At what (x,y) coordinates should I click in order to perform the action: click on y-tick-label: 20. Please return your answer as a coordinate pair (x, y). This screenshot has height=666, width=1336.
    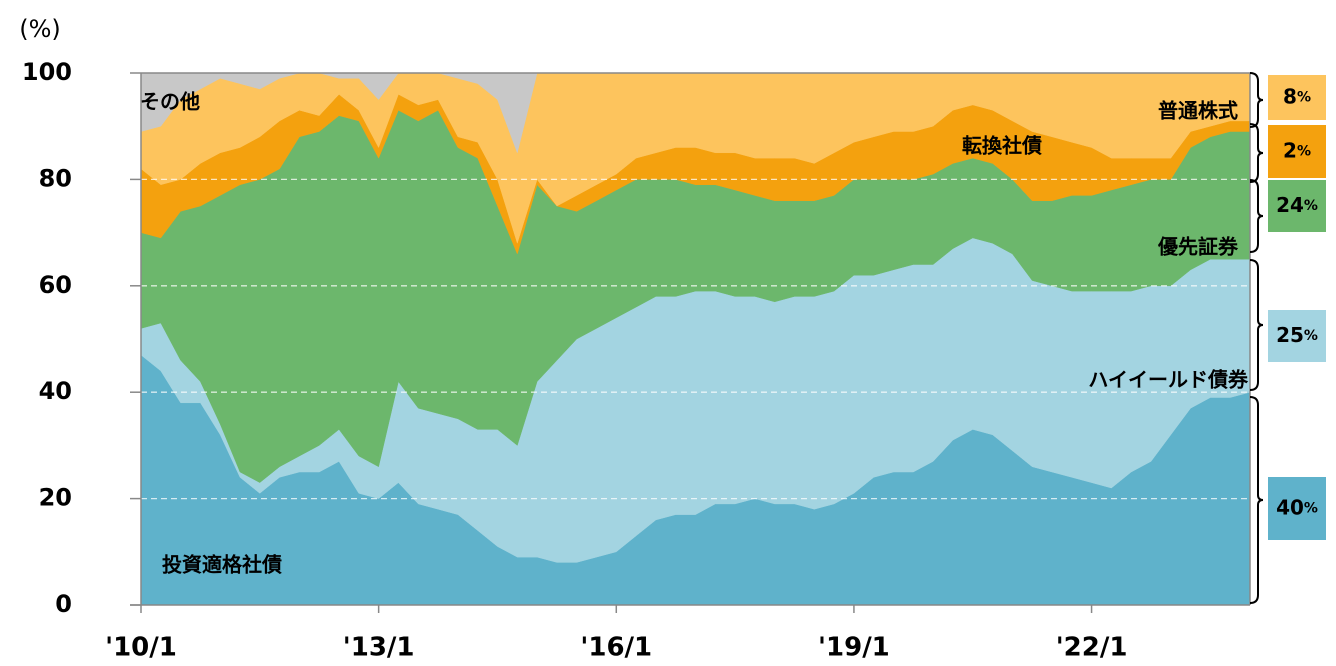
    Looking at the image, I should click on (55, 498).